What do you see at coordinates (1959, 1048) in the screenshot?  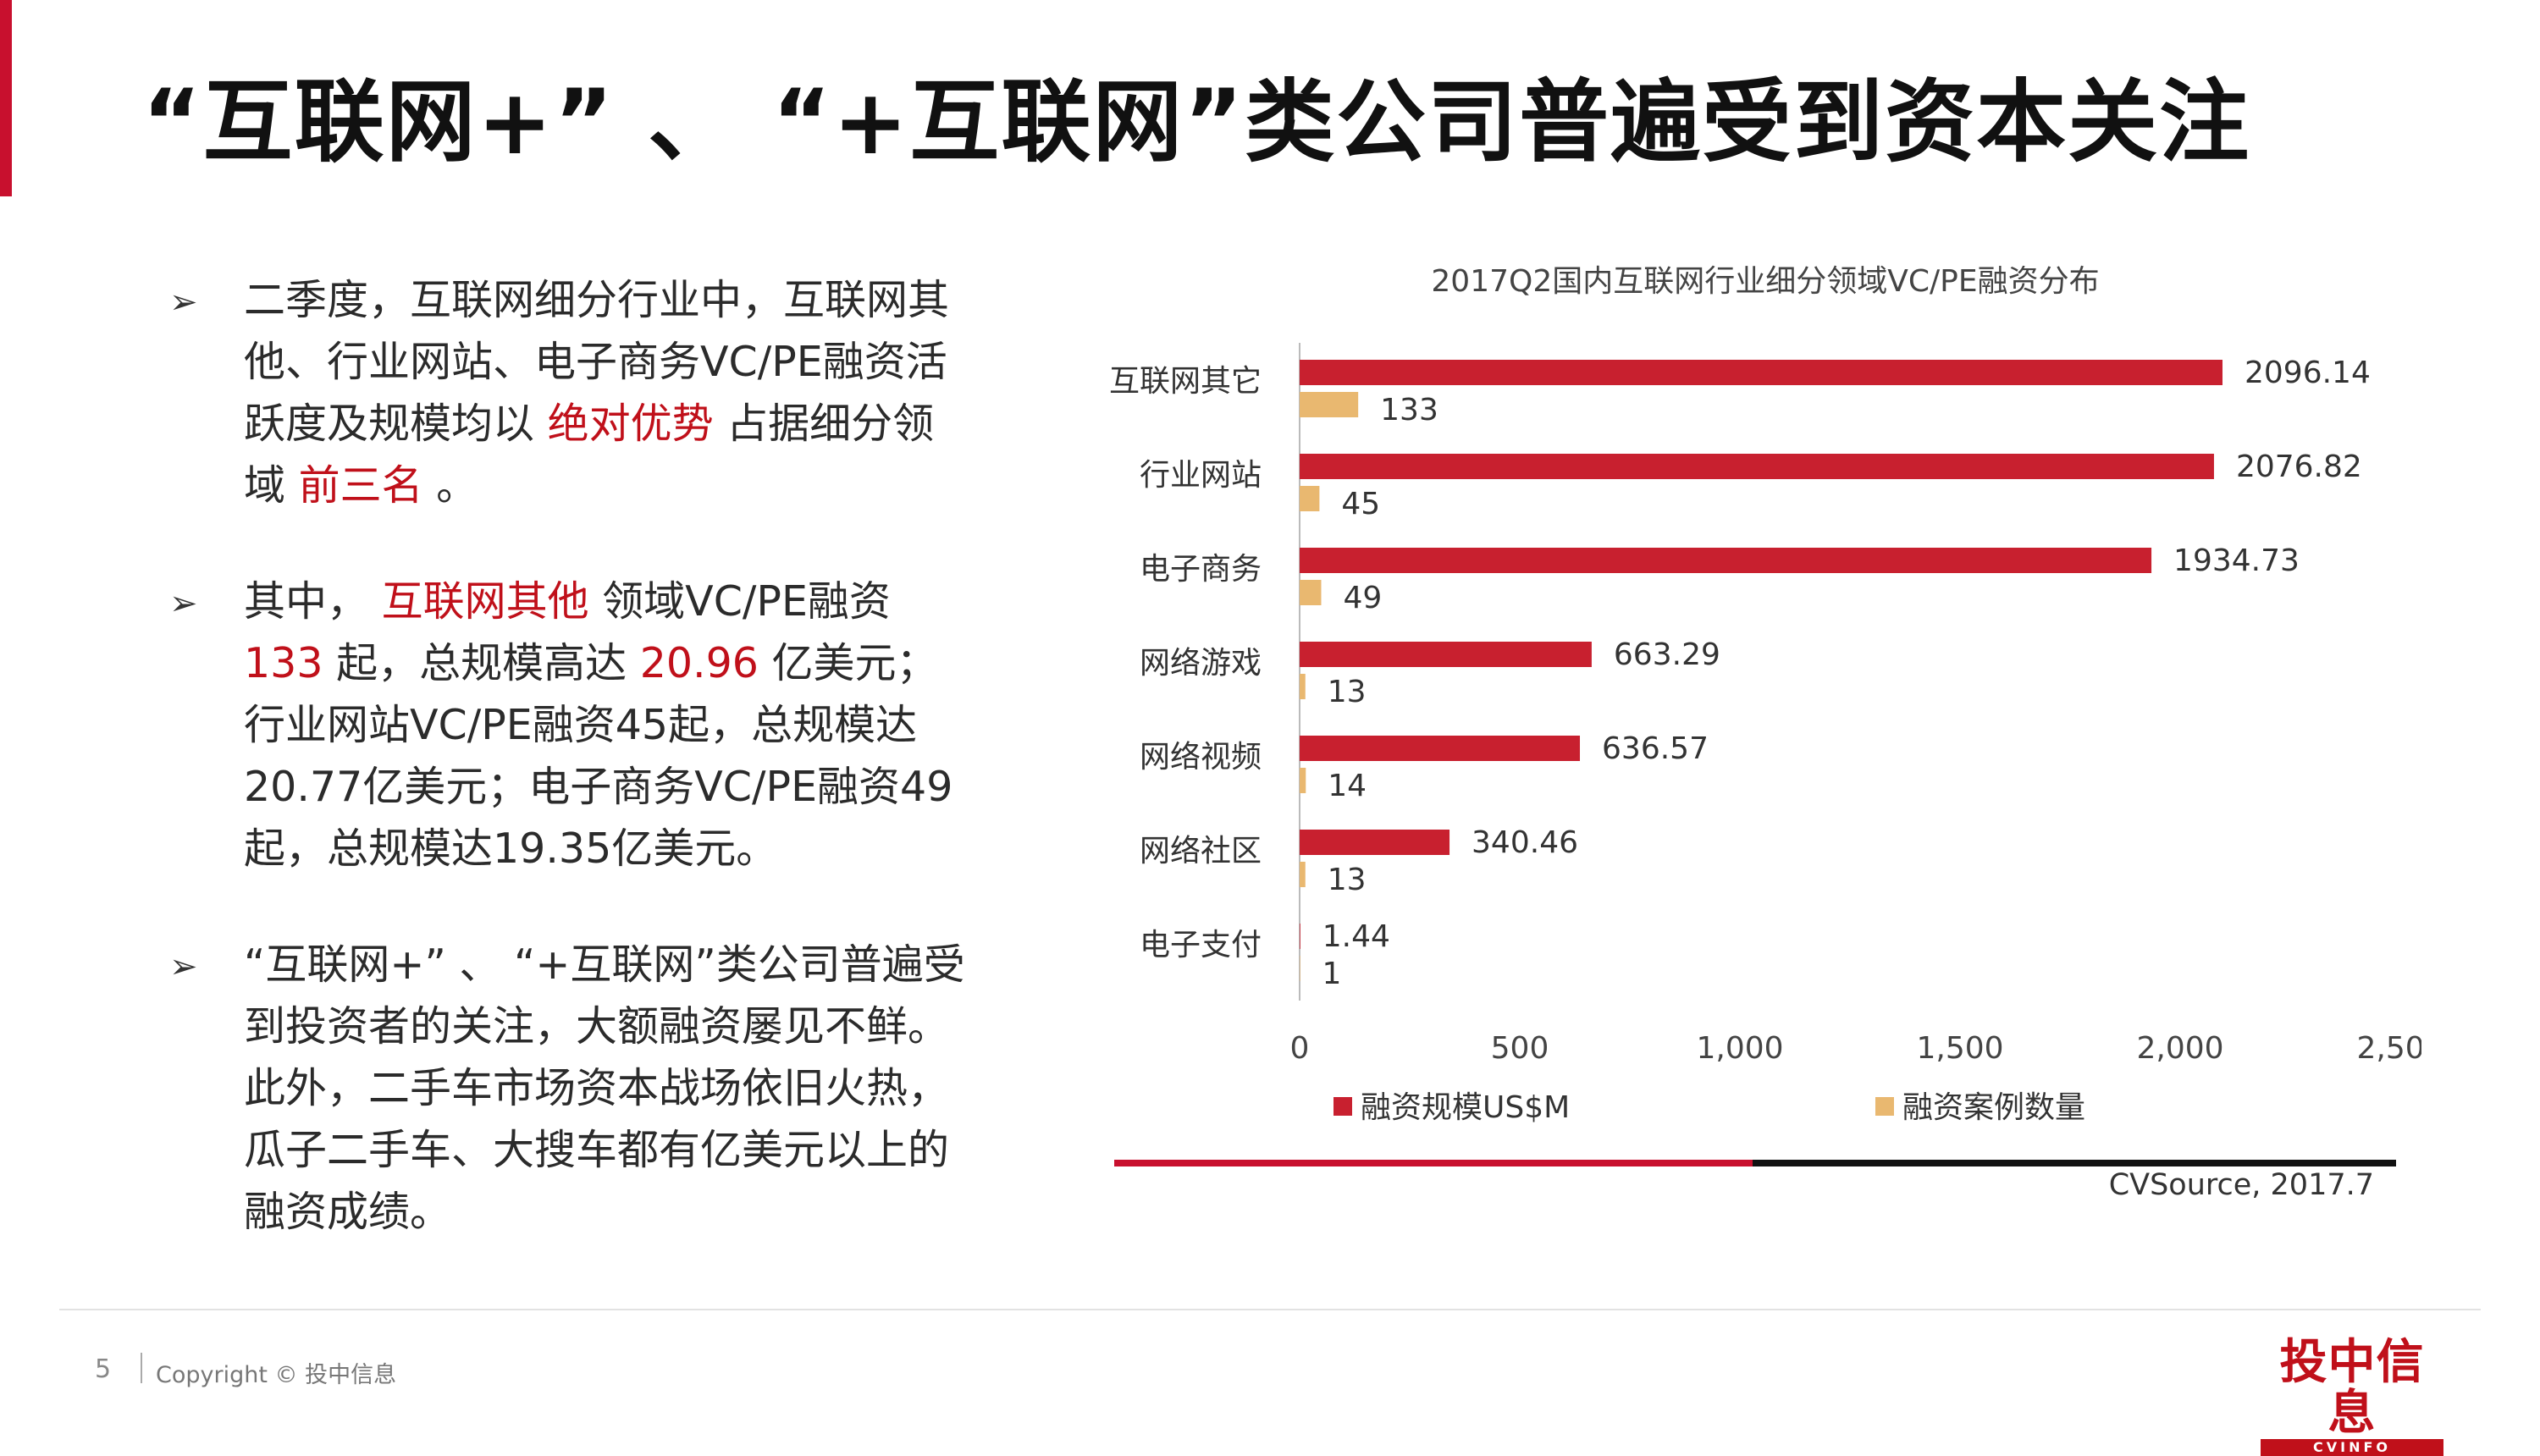 I see `x-tick-label: 1,500` at bounding box center [1959, 1048].